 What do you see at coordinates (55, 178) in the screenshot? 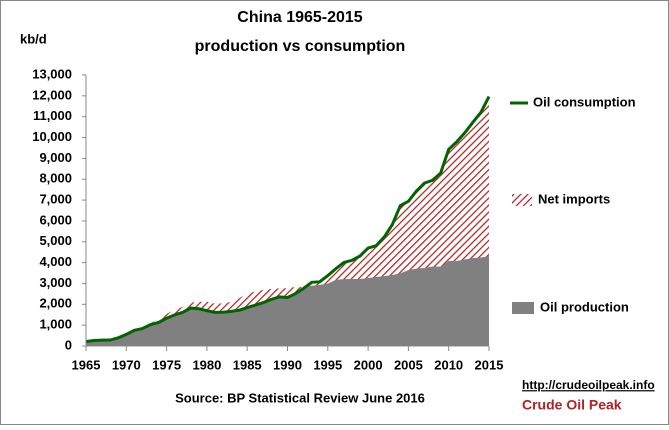
I see `y-tick-label: 8,000` at bounding box center [55, 178].